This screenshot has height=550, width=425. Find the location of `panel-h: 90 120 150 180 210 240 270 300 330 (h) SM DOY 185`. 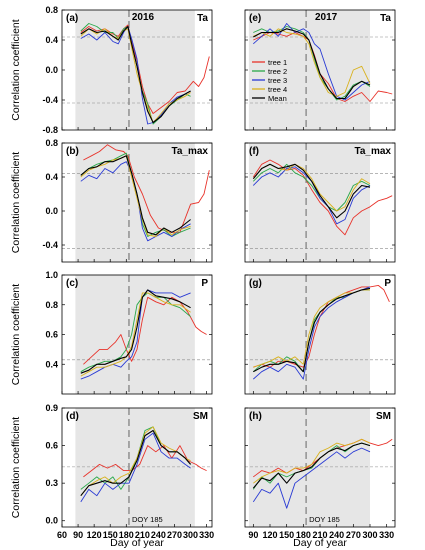

panel-h: 90 120 150 180 210 240 270 300 330 (h) SM DOY 185 is located at coordinates (320, 473).